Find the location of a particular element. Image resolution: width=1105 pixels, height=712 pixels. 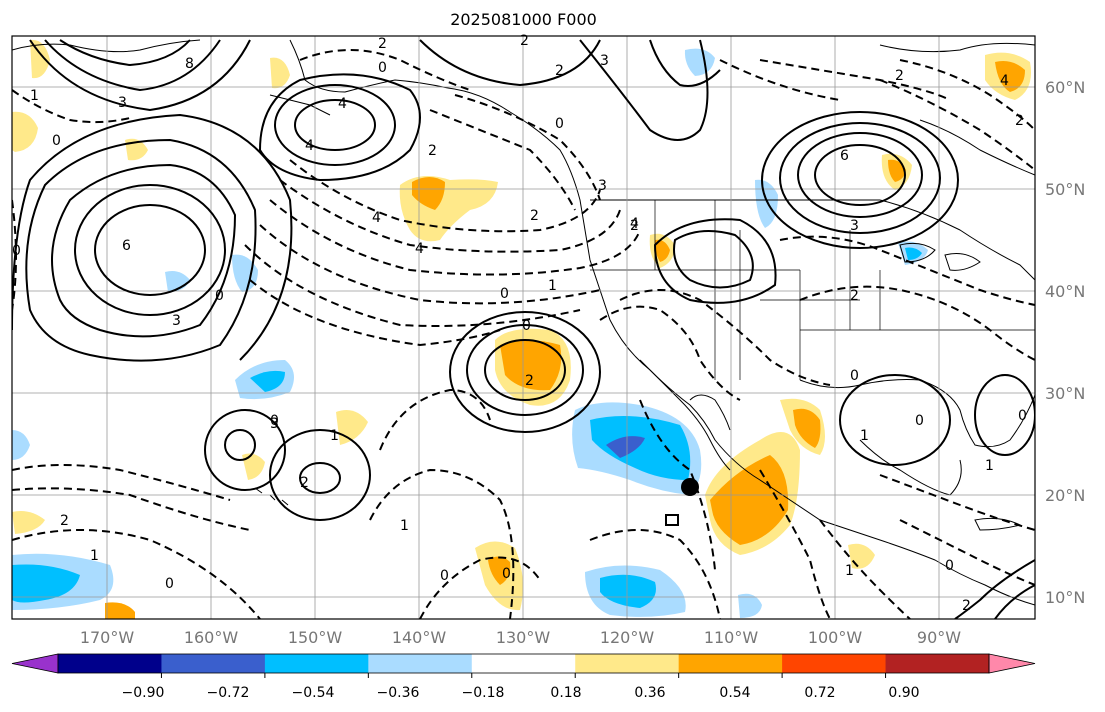

colorbar is located at coordinates (523, 665).